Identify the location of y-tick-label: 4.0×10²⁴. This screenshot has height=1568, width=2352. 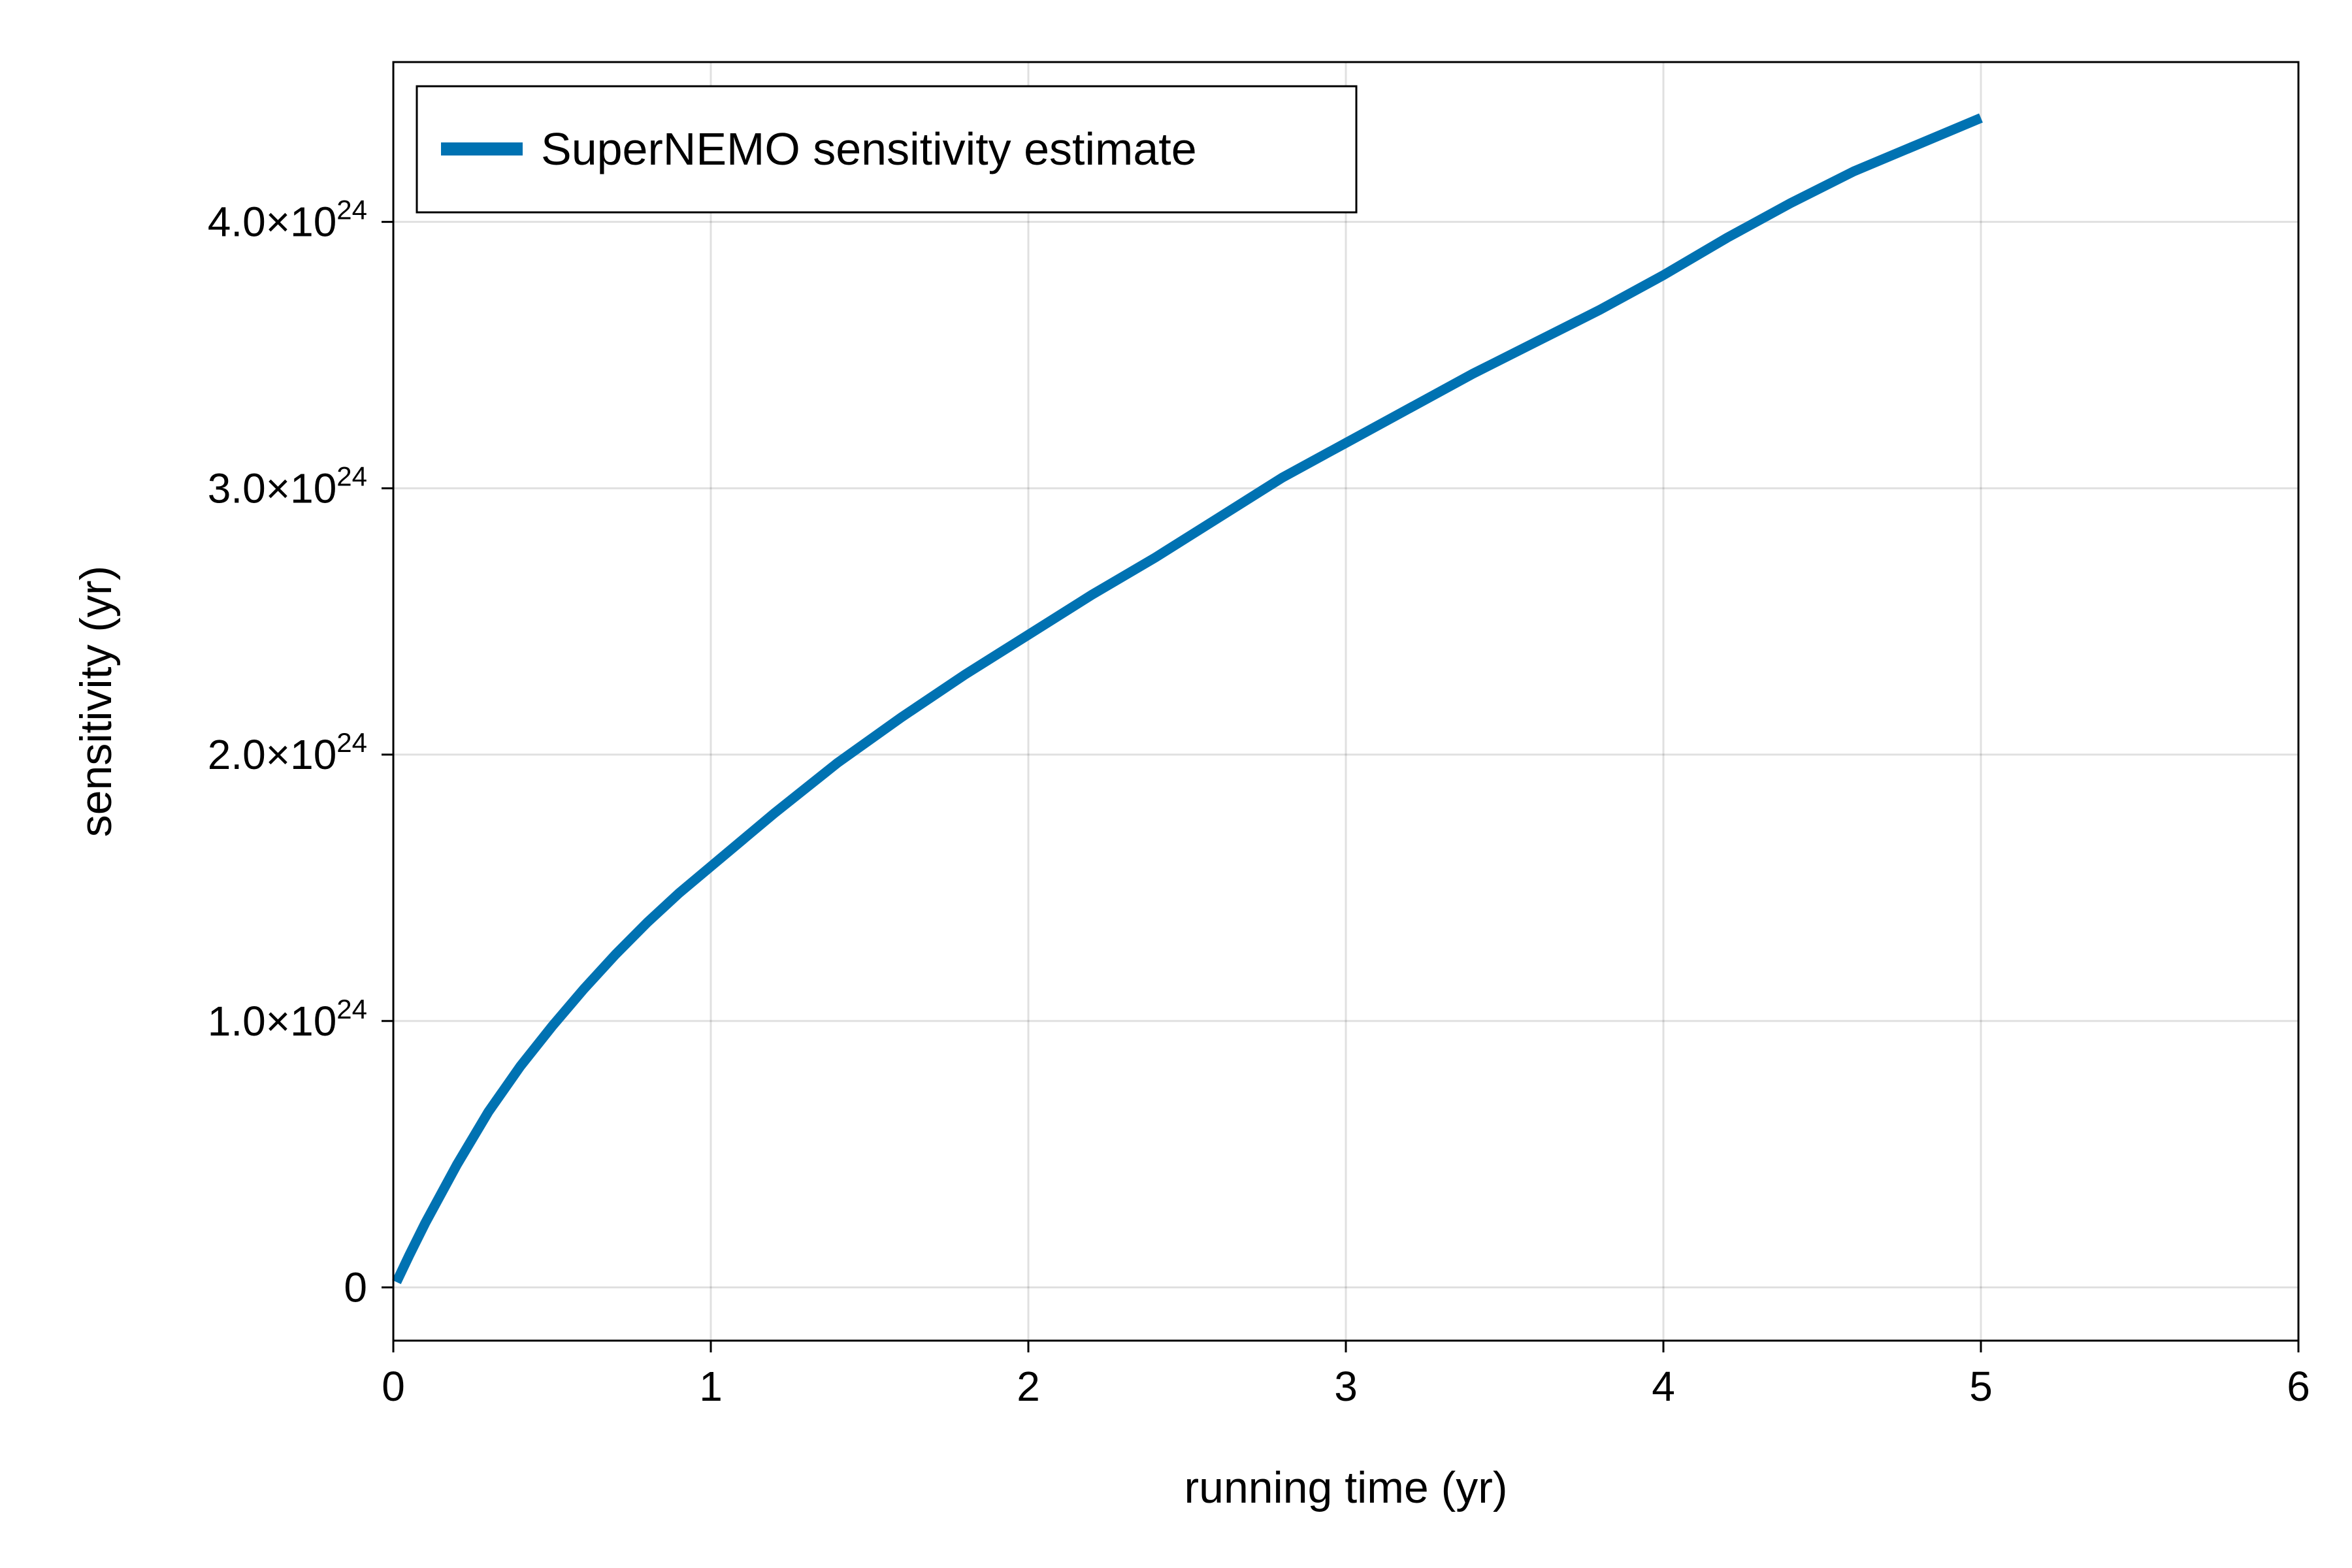
(287, 220).